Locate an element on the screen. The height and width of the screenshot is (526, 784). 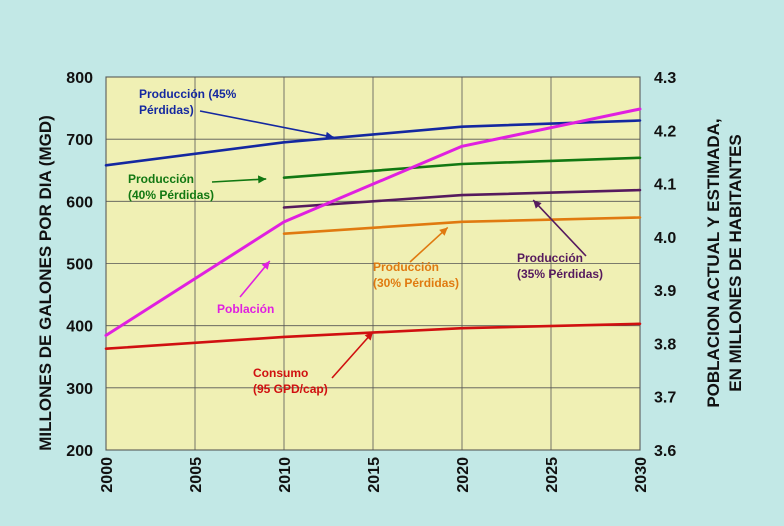
x-tick-label: 2010 is located at coordinates (285, 475).